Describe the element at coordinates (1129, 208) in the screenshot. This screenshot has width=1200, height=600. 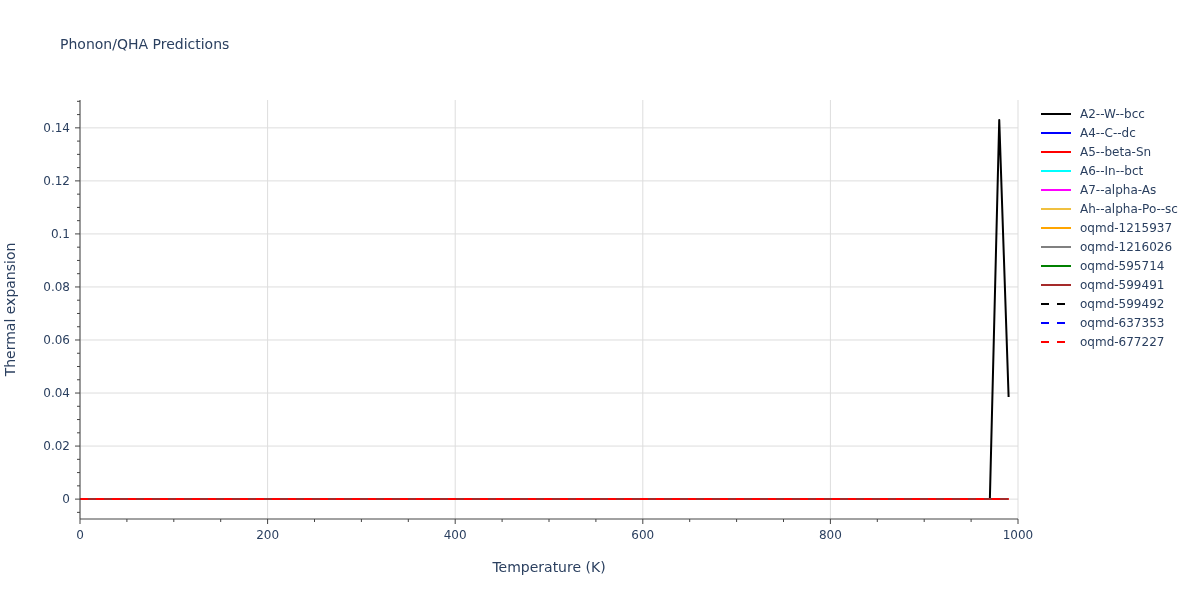
I see `legend-label: Ah--alpha-Po--sc` at that location.